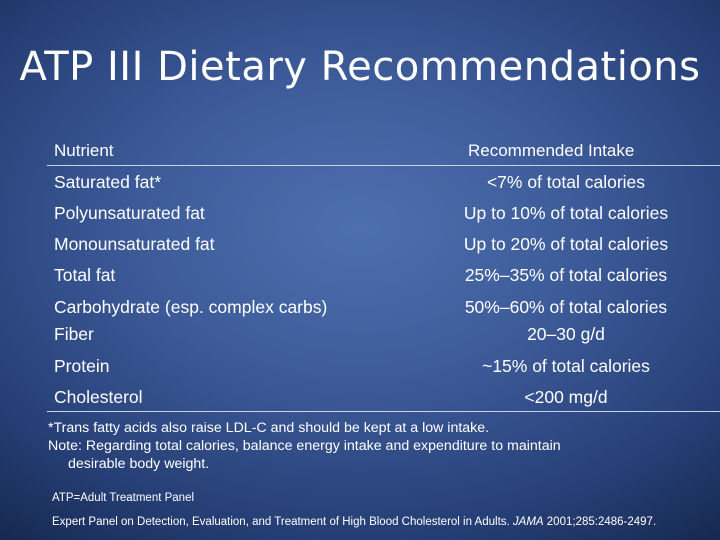  Describe the element at coordinates (566, 334) in the screenshot. I see `row-intake: 20–30 g/d` at that location.